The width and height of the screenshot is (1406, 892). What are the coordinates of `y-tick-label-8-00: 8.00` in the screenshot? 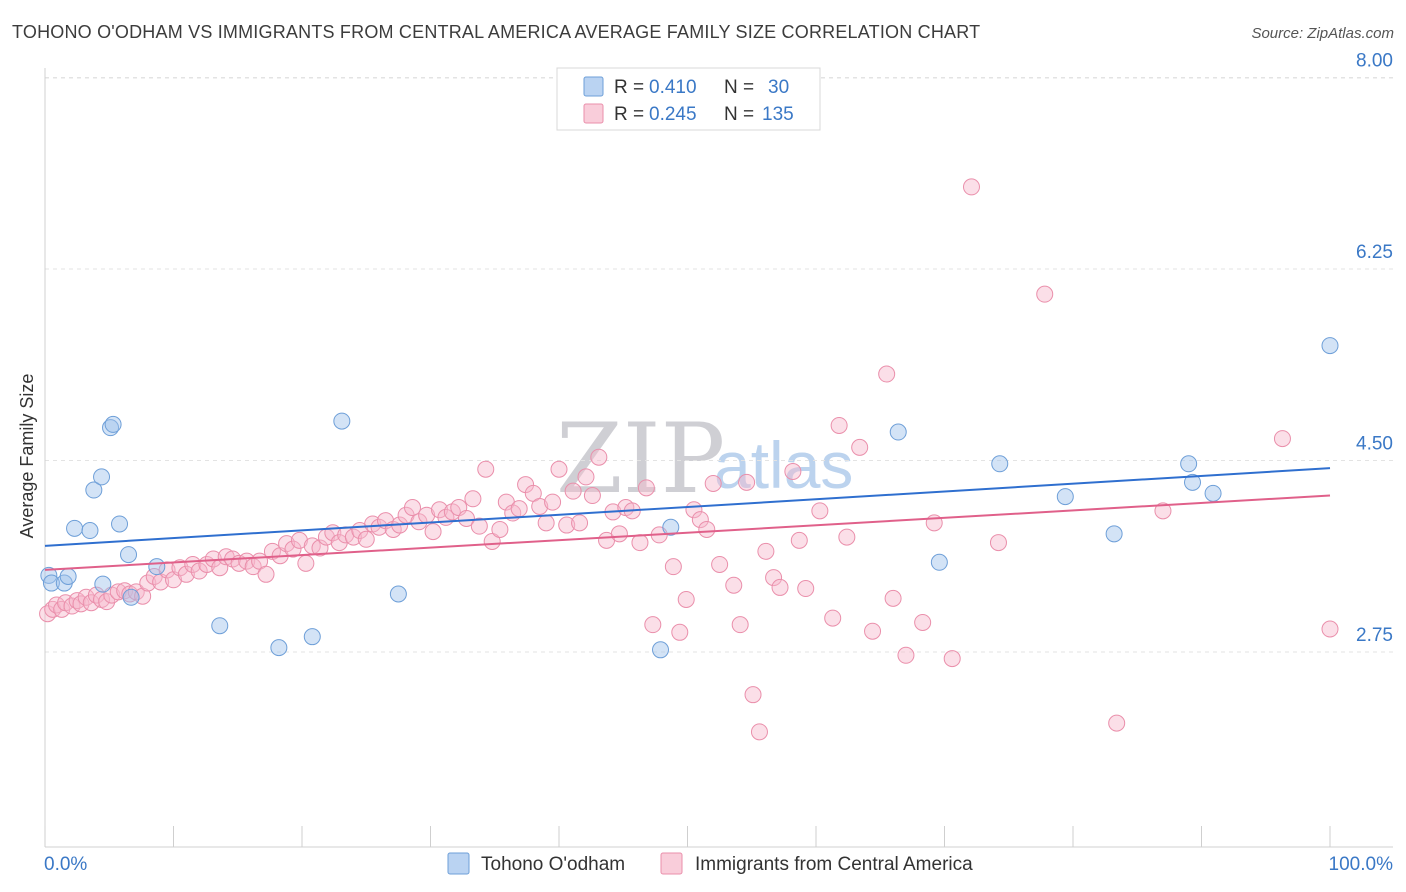 It's located at (1374, 60).